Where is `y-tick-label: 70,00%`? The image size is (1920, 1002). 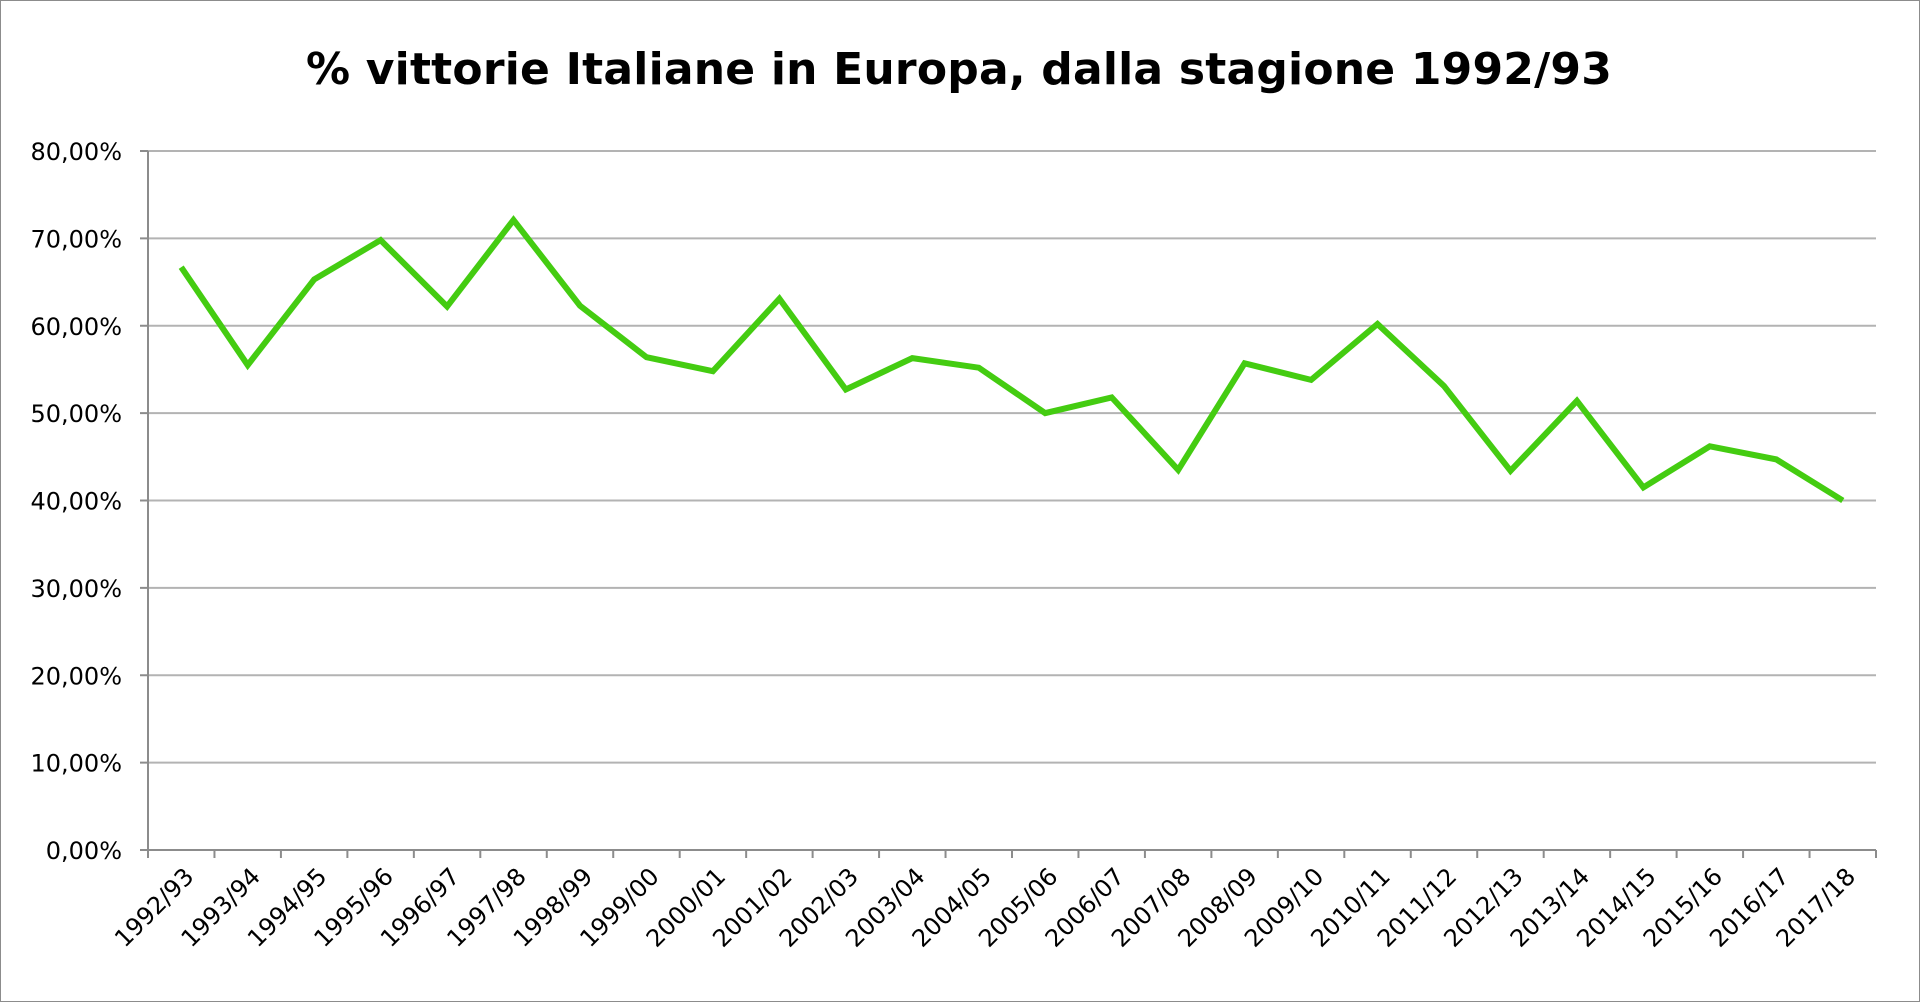
y-tick-label: 70,00% is located at coordinates (76, 239).